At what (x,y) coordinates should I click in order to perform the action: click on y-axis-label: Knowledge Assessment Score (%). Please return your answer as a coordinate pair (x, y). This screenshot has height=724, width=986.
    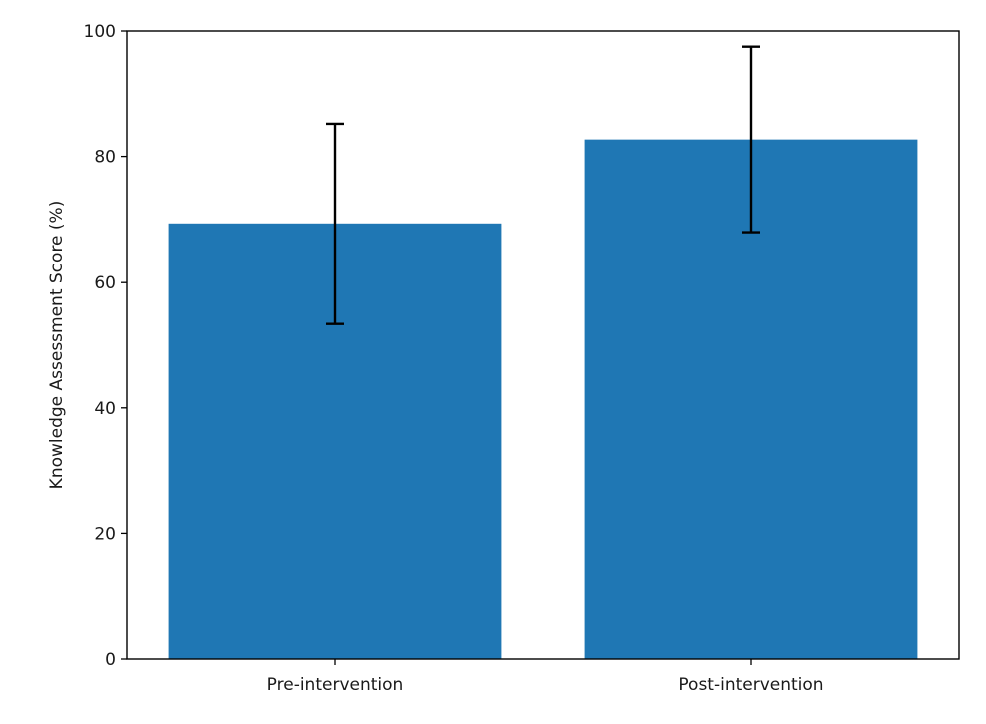
    Looking at the image, I should click on (57, 345).